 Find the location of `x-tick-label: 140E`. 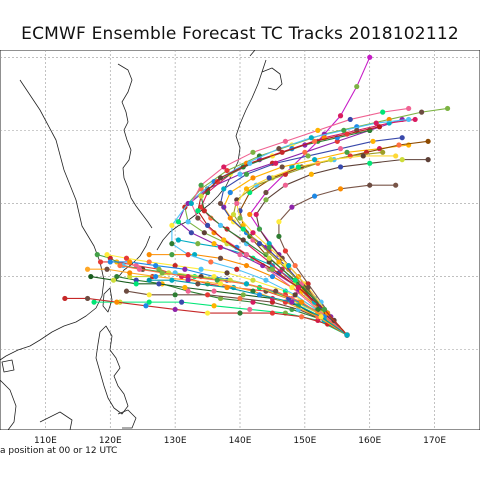

x-tick-label: 140E is located at coordinates (240, 441).